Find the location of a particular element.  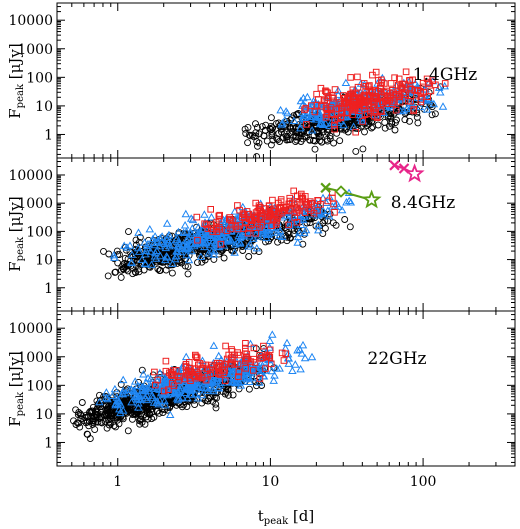

track-marker-green is located at coordinates (341, 191).